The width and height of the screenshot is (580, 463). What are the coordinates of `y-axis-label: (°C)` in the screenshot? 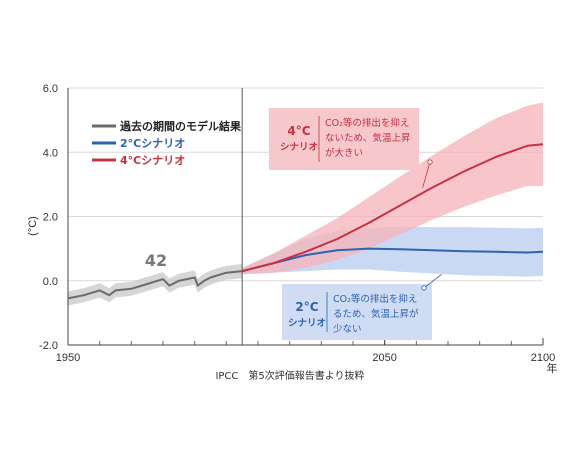 It's located at (33, 226).